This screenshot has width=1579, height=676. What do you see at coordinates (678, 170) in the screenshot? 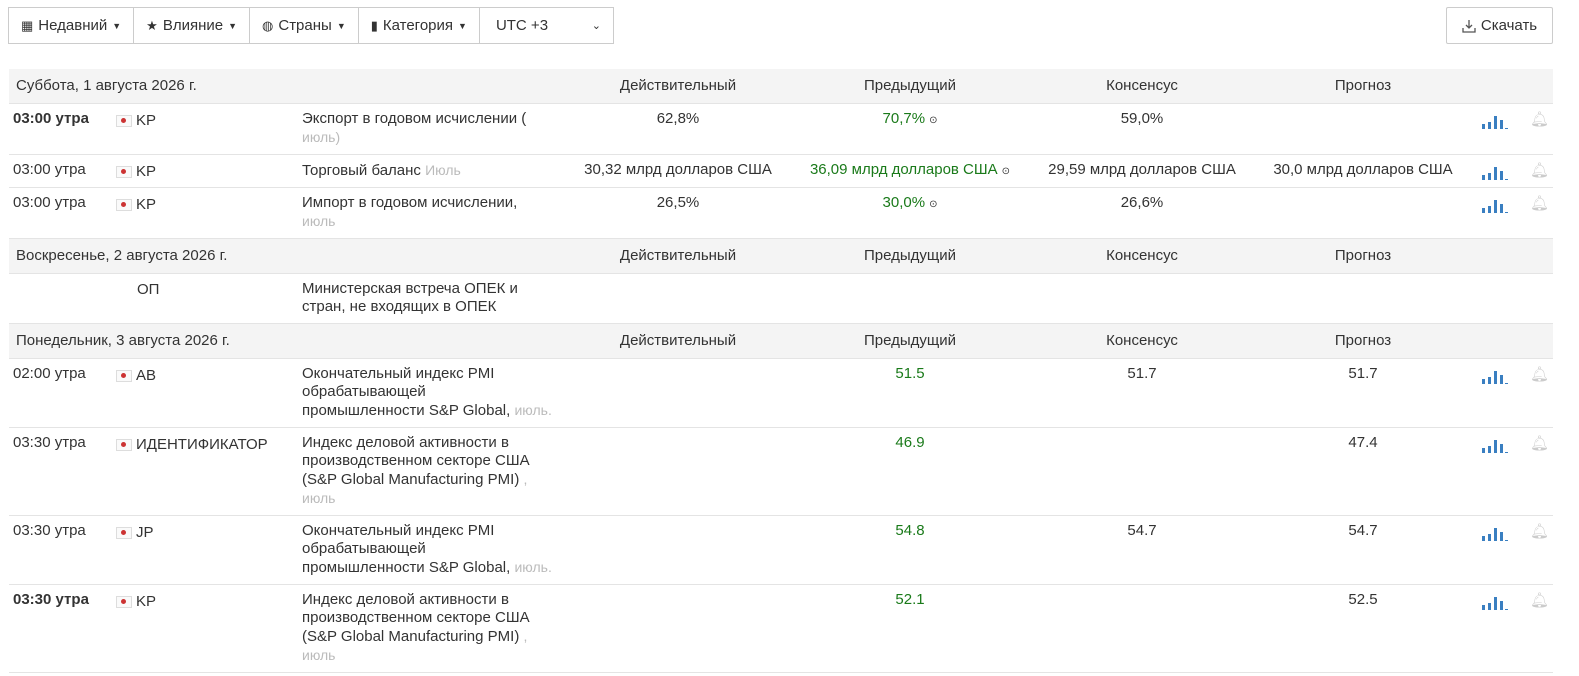
I see `value-actual: 30,32 млрд долларов США` at bounding box center [678, 170].